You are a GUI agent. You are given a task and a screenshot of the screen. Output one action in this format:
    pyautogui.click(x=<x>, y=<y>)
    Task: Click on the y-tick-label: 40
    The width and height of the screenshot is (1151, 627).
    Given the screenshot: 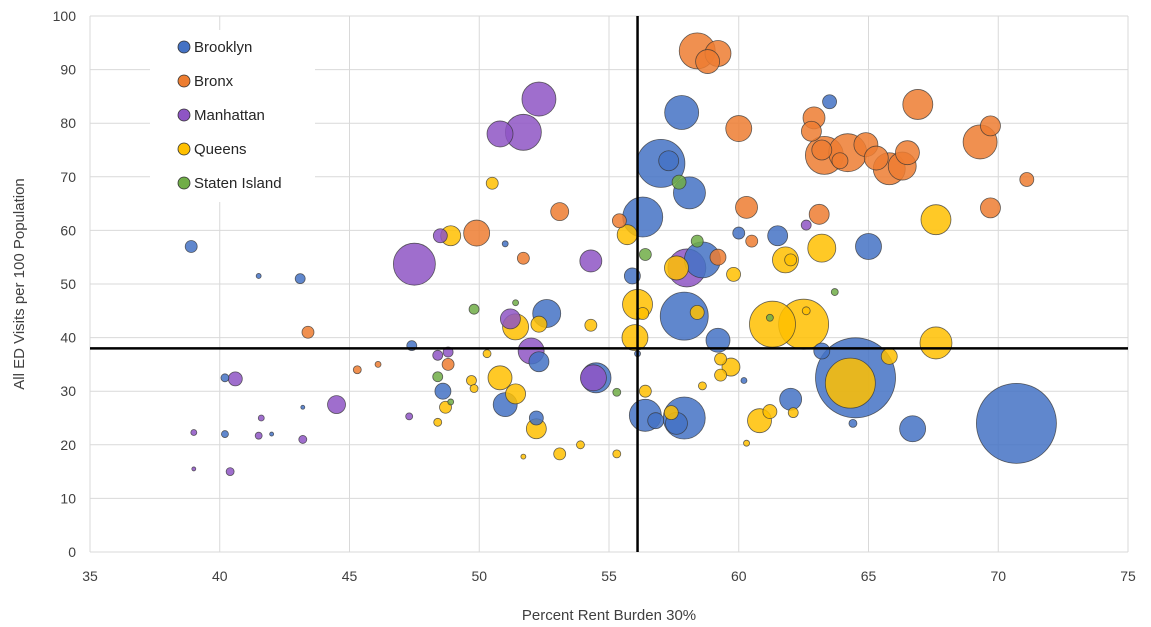 What is the action you would take?
    pyautogui.click(x=68, y=338)
    